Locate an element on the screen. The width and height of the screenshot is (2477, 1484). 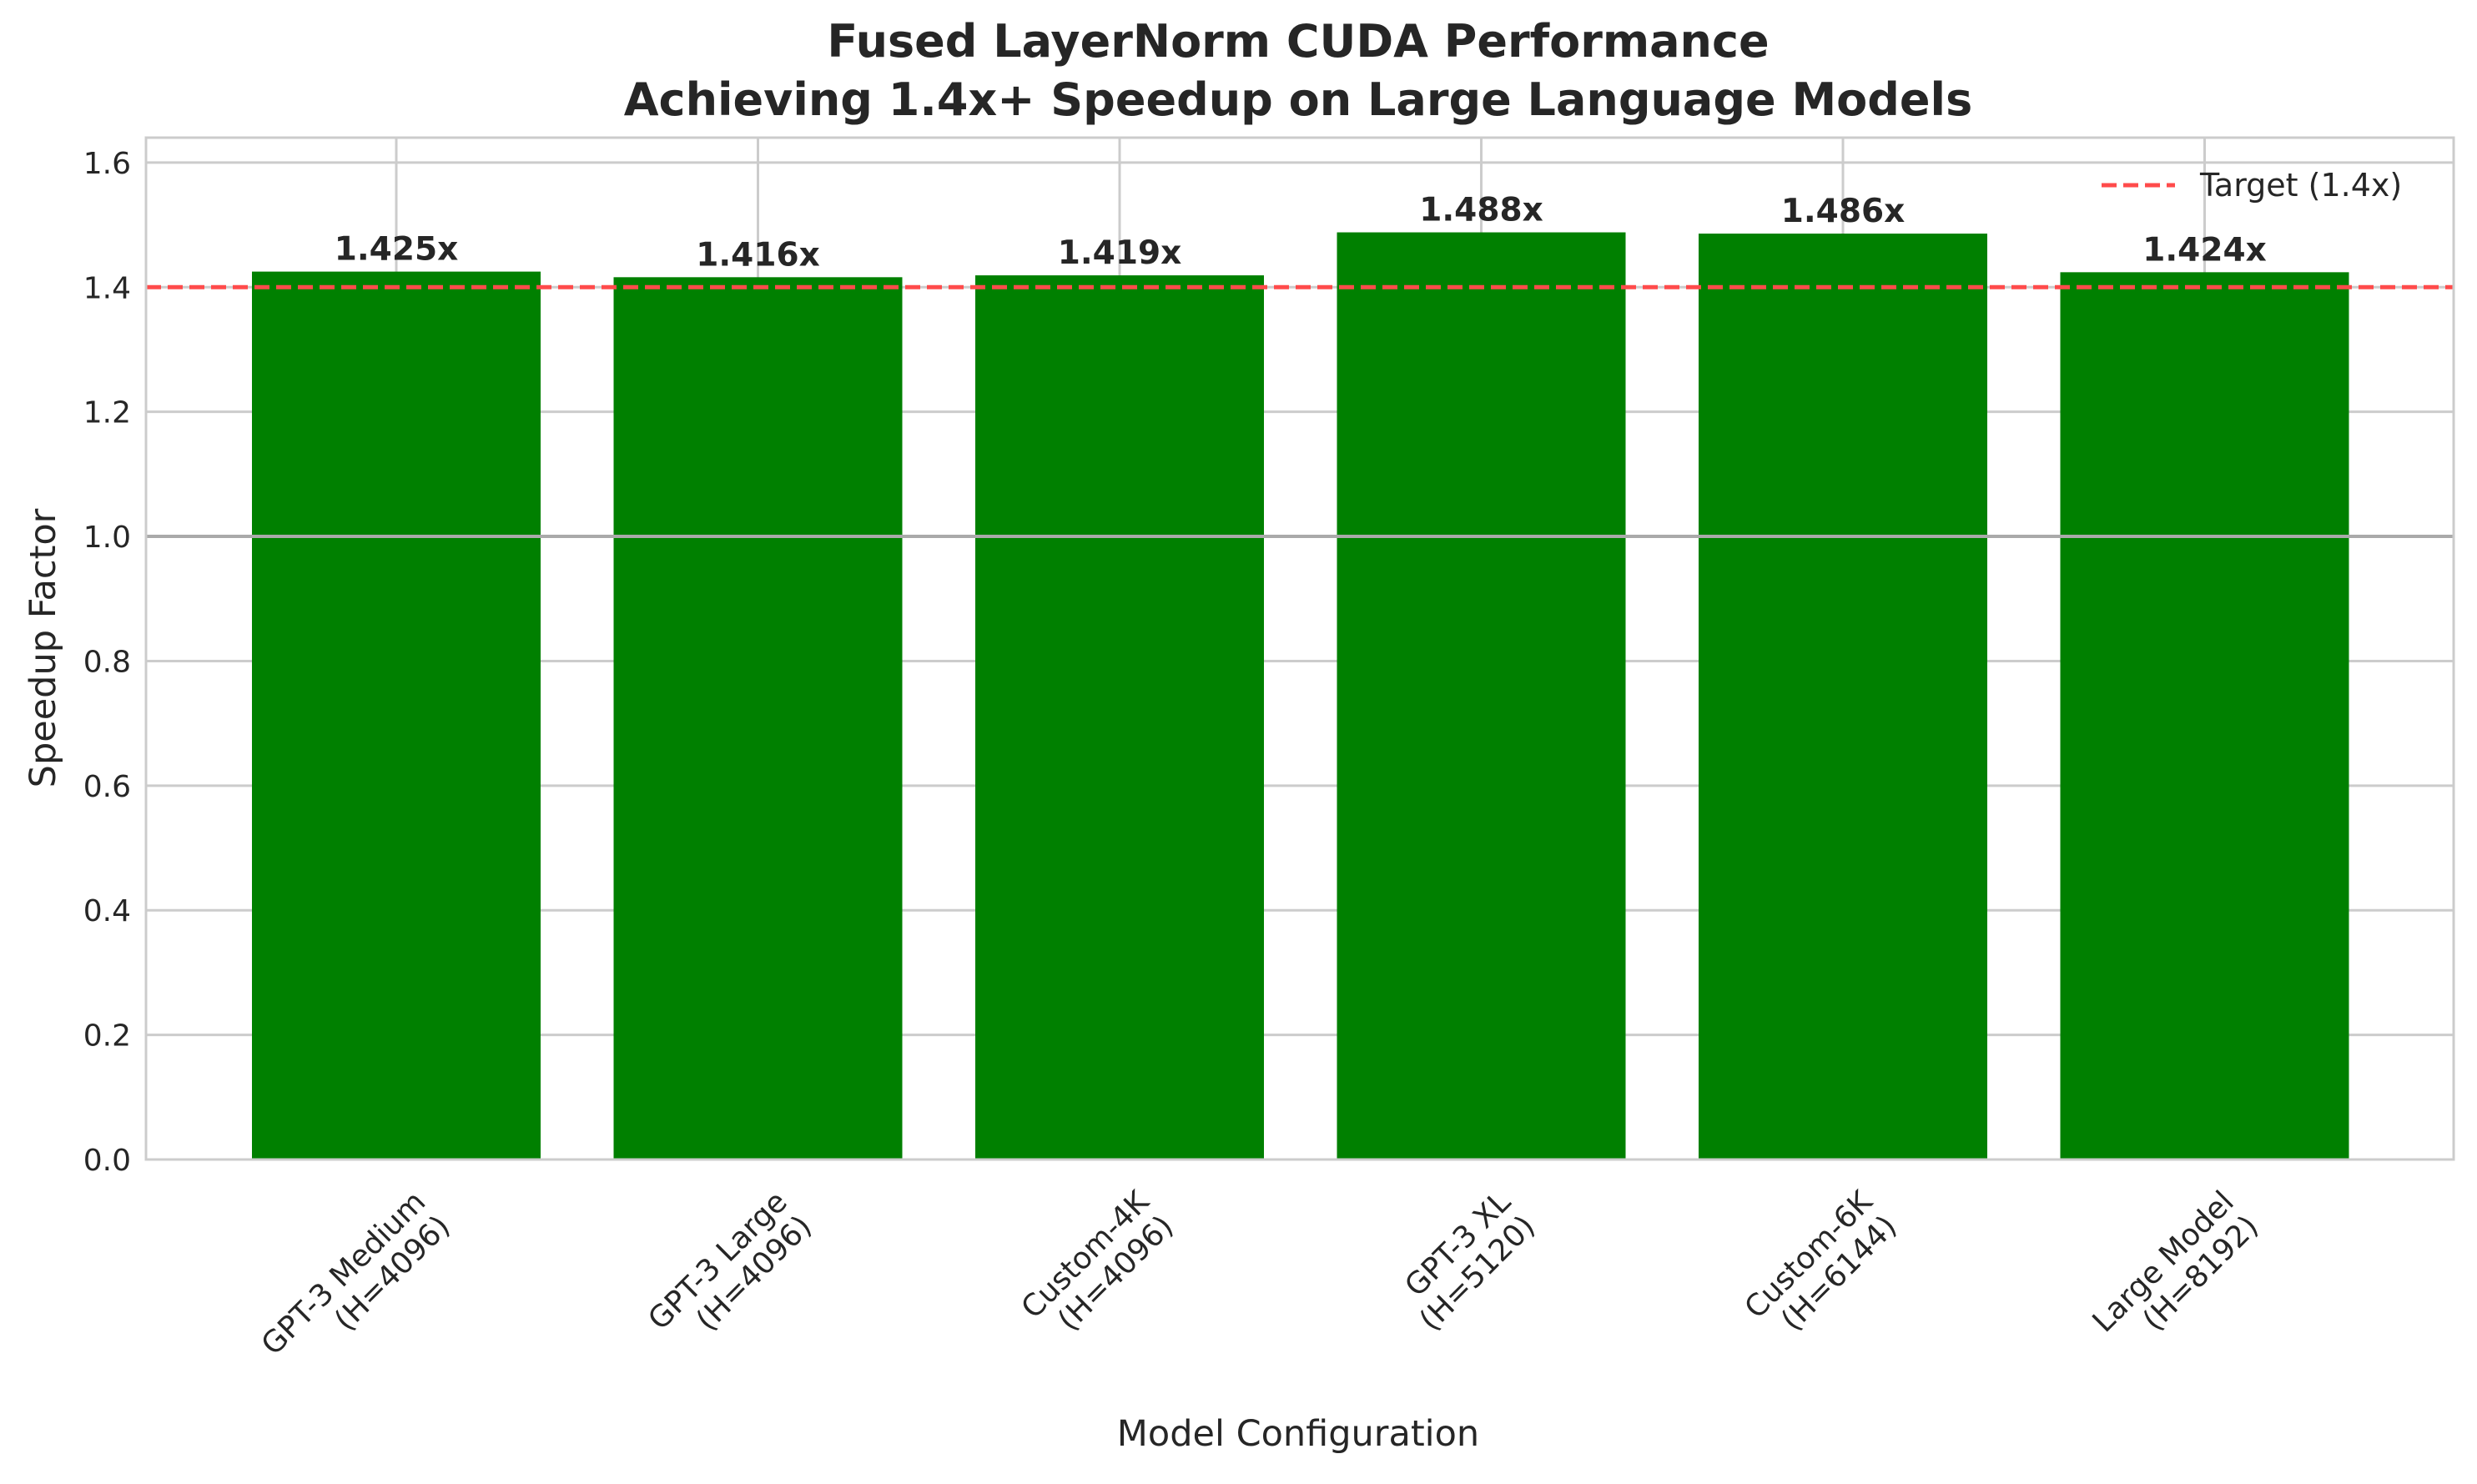
y-tick-label: 0.0 is located at coordinates (107, 1161).